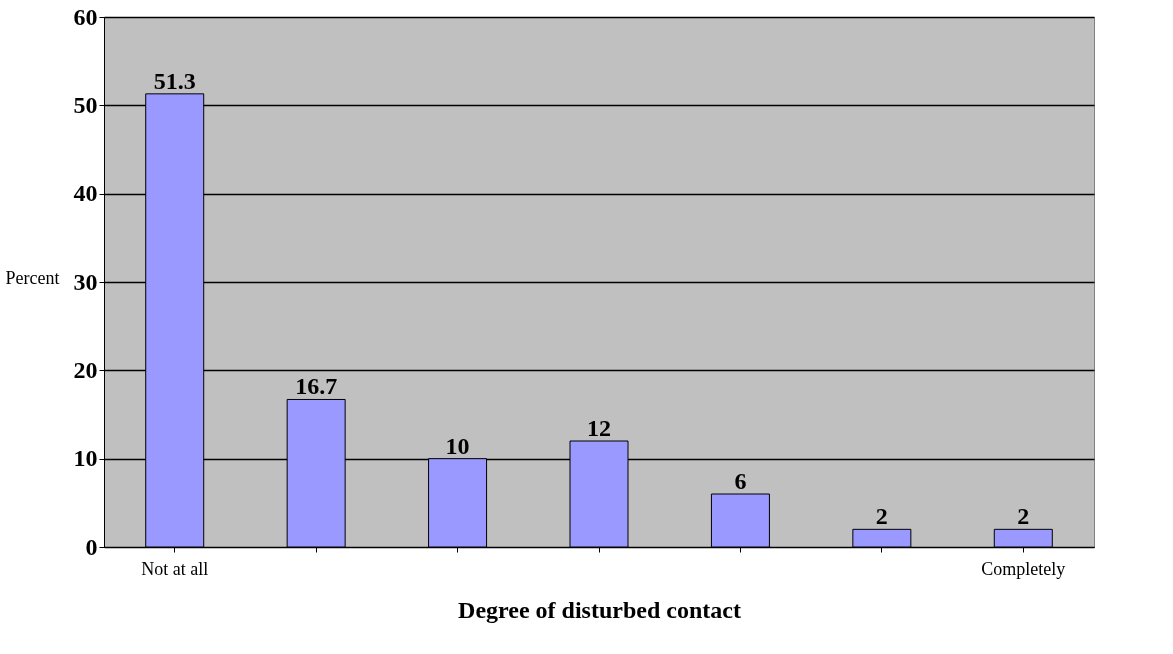  What do you see at coordinates (85, 193) in the screenshot?
I see `y-tick-label: 40` at bounding box center [85, 193].